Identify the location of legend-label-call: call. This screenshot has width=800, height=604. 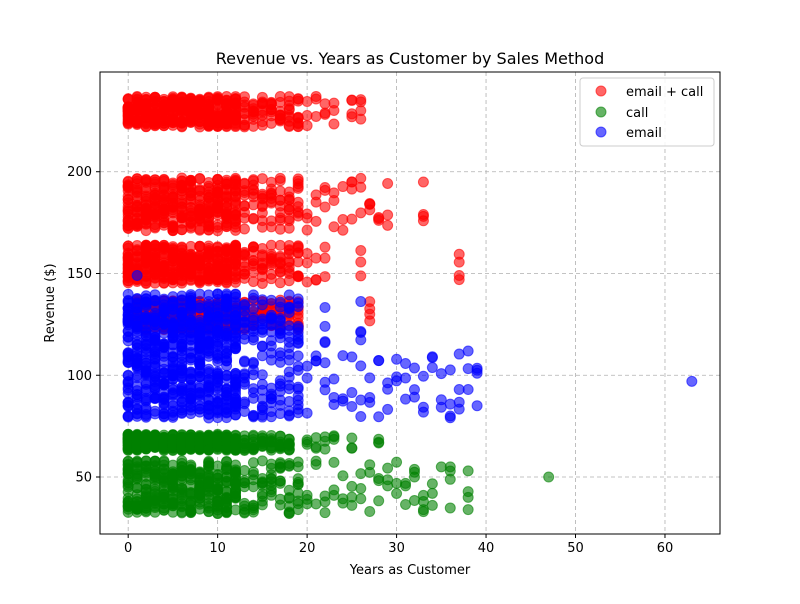
(637, 113).